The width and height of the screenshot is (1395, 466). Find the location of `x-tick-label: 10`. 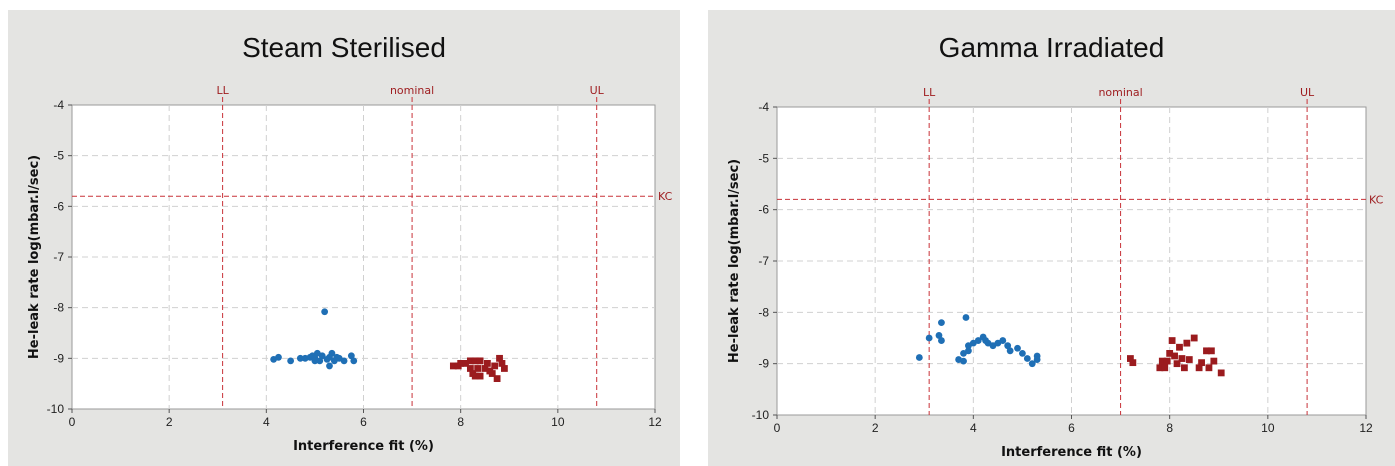

x-tick-label: 10 is located at coordinates (558, 422).